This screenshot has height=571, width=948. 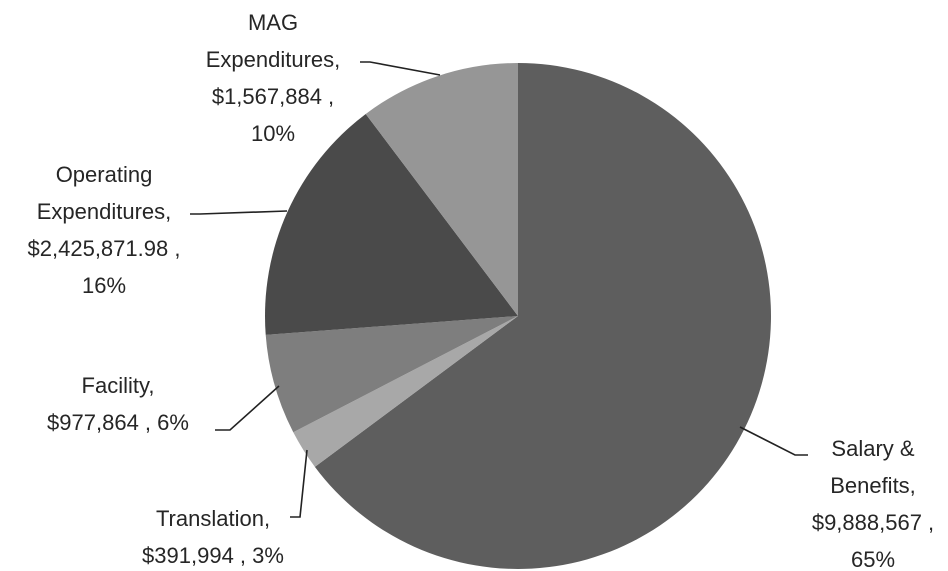 What do you see at coordinates (273, 78) in the screenshot?
I see `data-label-mag-expenditures: MAG Expenditures, $1,567,884 , 10%` at bounding box center [273, 78].